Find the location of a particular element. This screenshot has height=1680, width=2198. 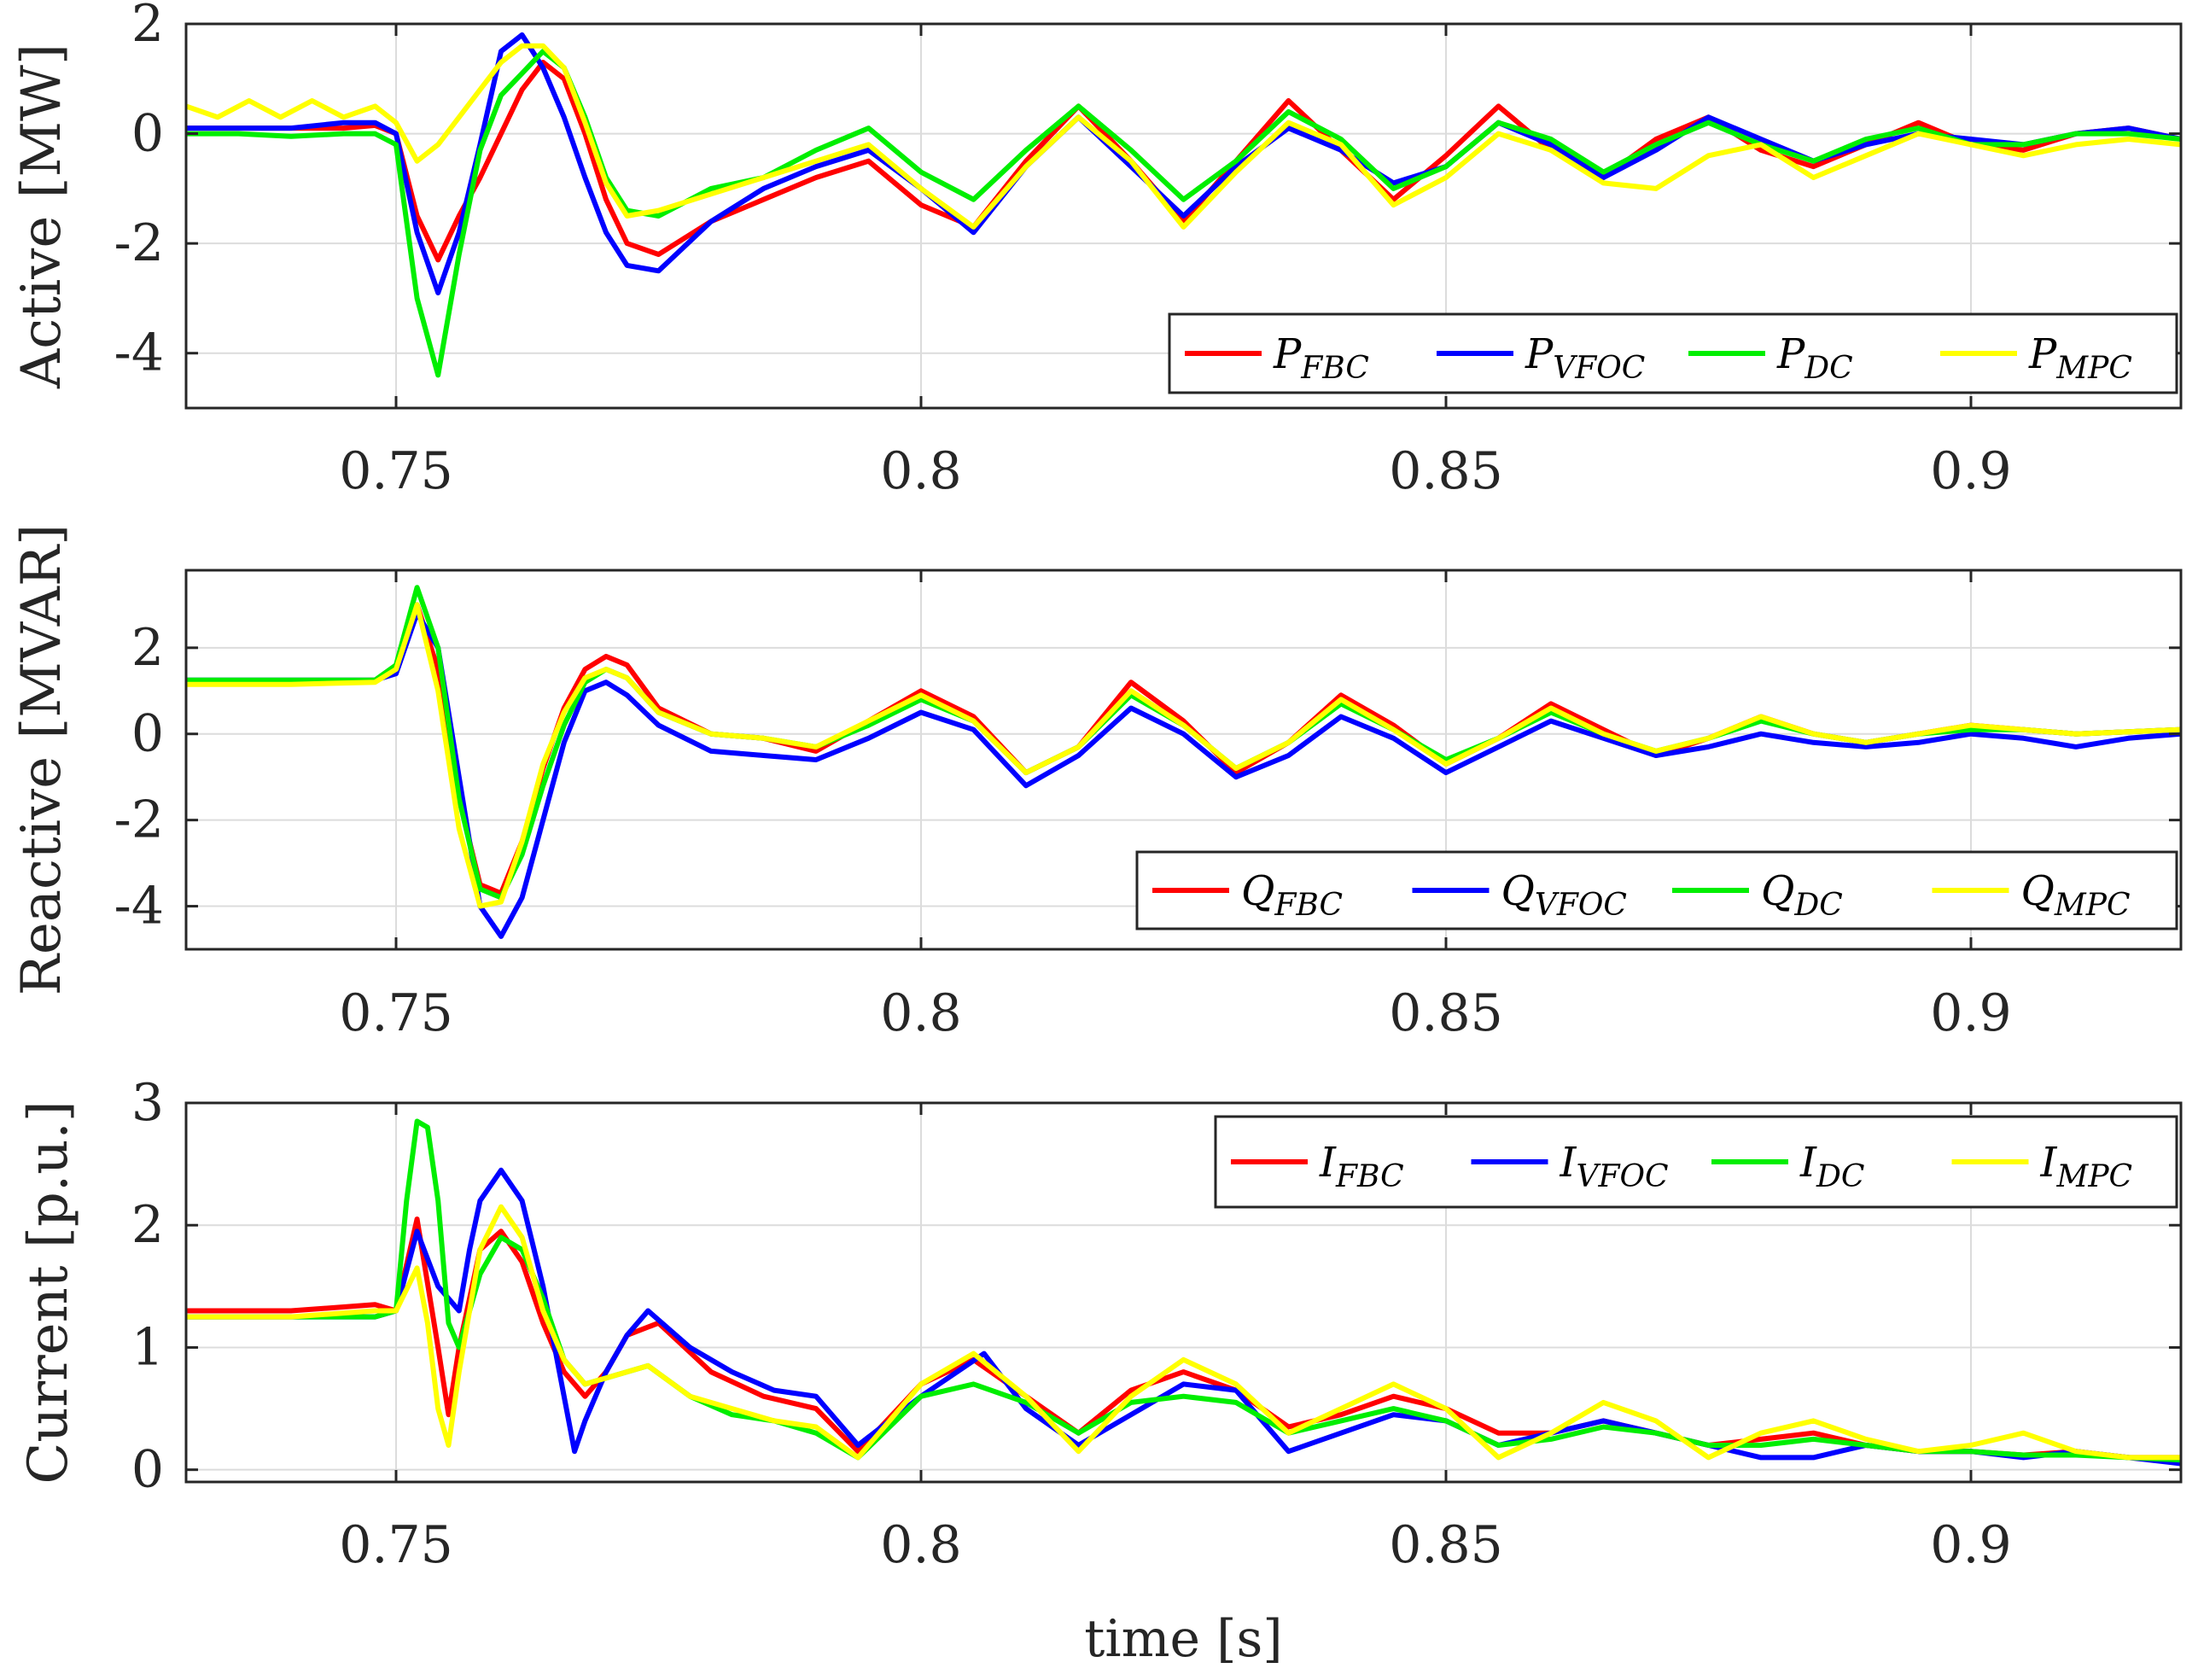

legend-entry: IFBC is located at coordinates (1362, 1166).